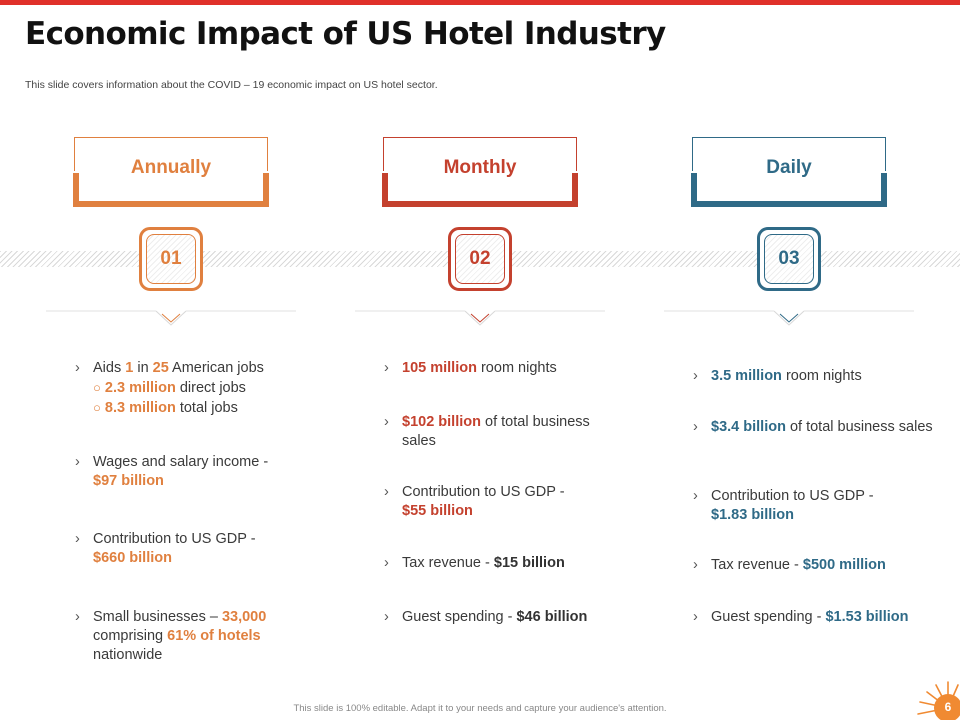 Image resolution: width=960 pixels, height=720 pixels. What do you see at coordinates (789, 565) in the screenshot?
I see `bullet-item: › Tax revenue - $500 million` at bounding box center [789, 565].